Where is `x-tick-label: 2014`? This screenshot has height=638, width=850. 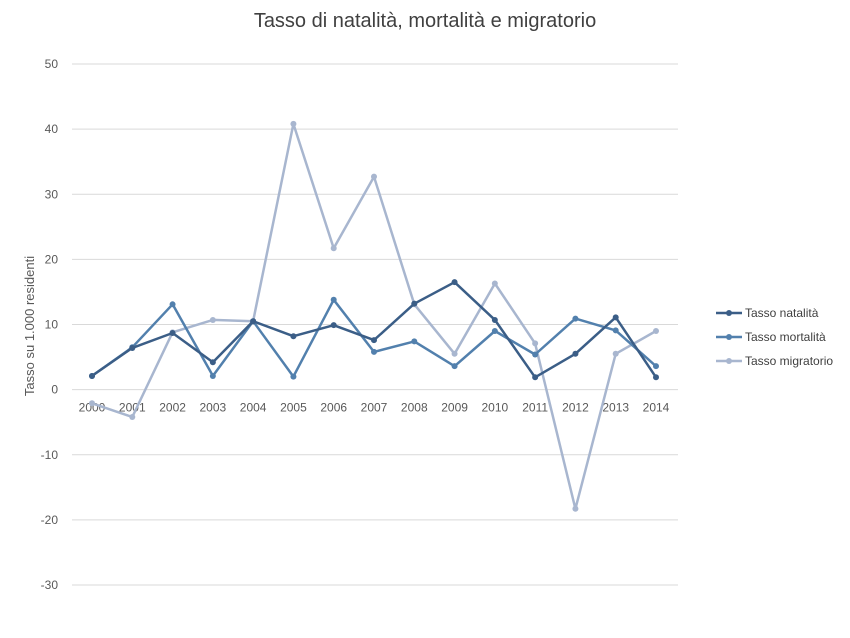
x-tick-label: 2014 is located at coordinates (656, 408).